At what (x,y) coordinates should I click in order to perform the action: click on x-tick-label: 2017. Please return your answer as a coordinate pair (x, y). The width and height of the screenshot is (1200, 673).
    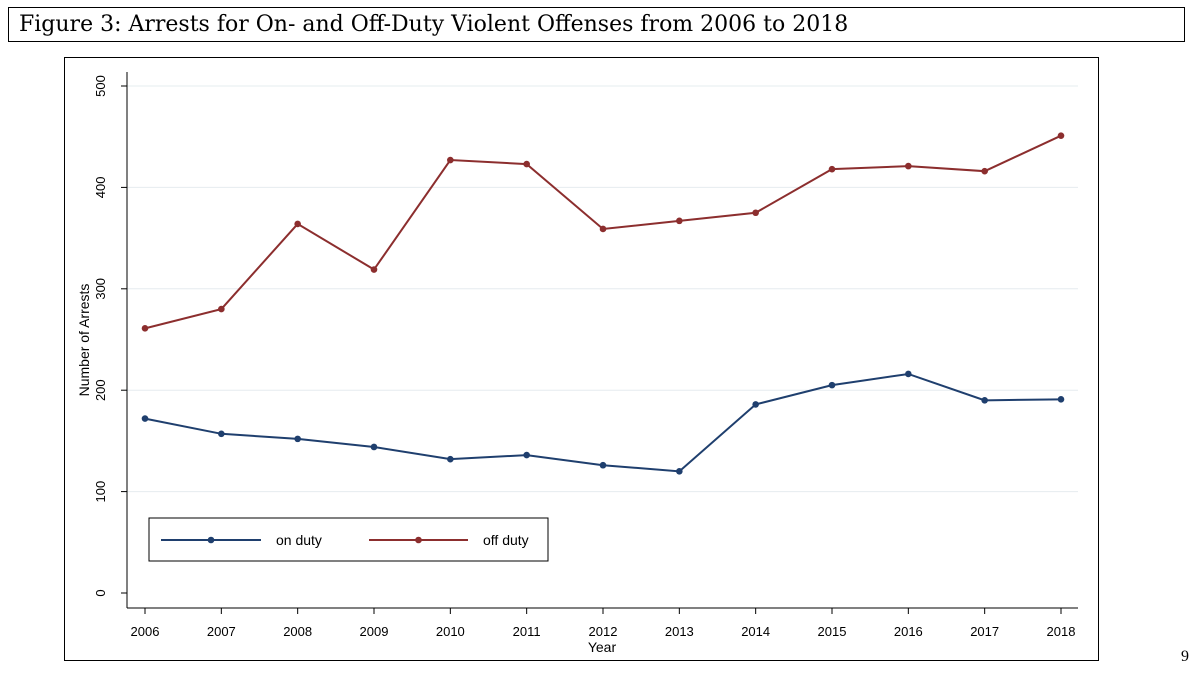
    Looking at the image, I should click on (984, 631).